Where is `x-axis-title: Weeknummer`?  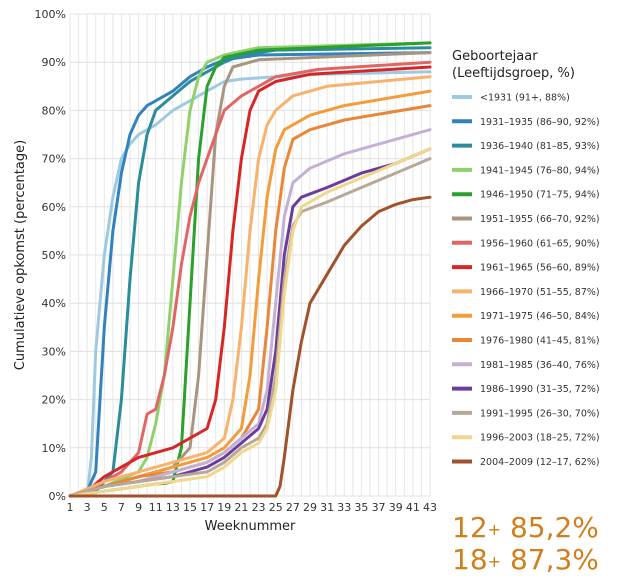 x-axis-title: Weeknummer is located at coordinates (250, 526).